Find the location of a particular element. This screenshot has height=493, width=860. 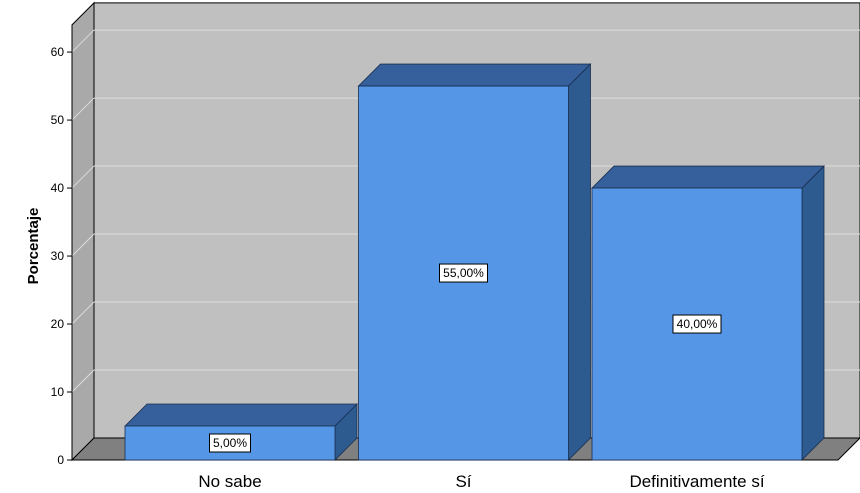

x-tick-label: No sabe is located at coordinates (229, 481).